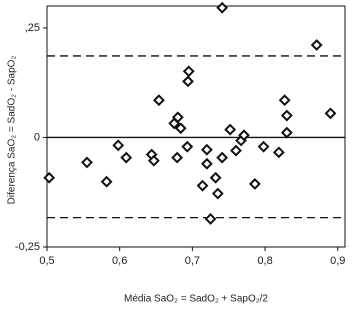 This screenshot has height=309, width=355. Describe the element at coordinates (337, 261) in the screenshot. I see `x-tick-label: 0,9` at that location.